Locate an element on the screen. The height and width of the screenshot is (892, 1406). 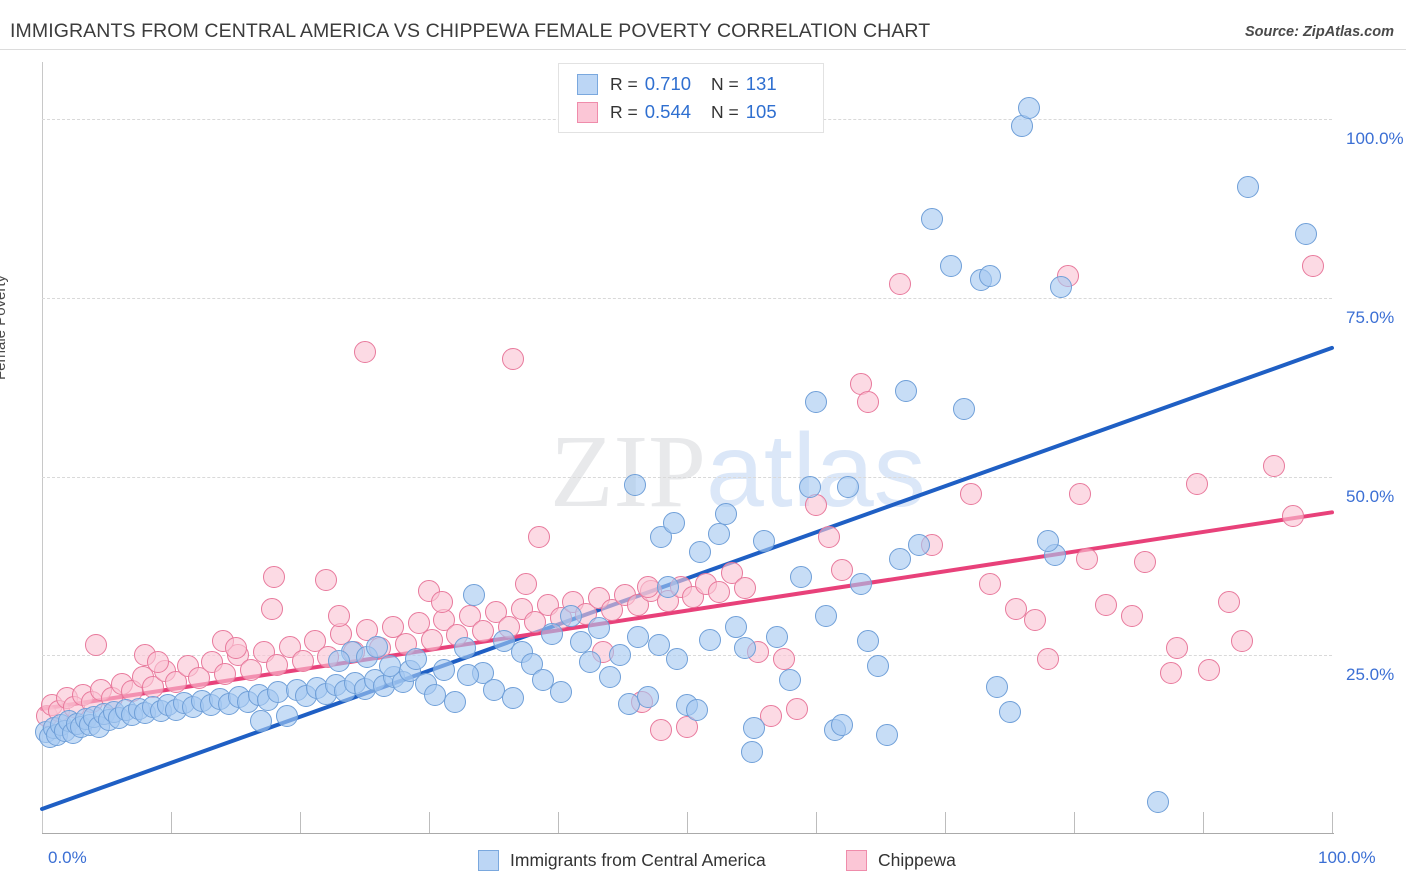
legend-swatch-pink is located at coordinates (856, 860).